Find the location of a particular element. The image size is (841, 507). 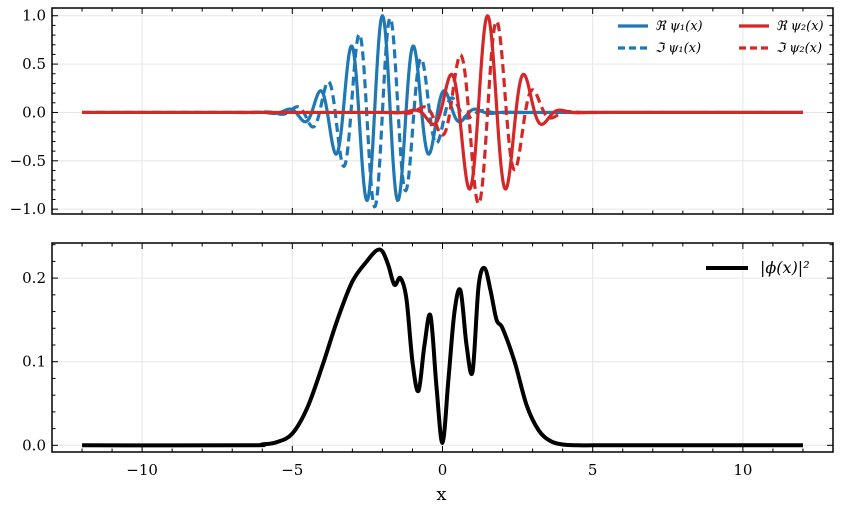

x-tick-label: 5 is located at coordinates (593, 470).